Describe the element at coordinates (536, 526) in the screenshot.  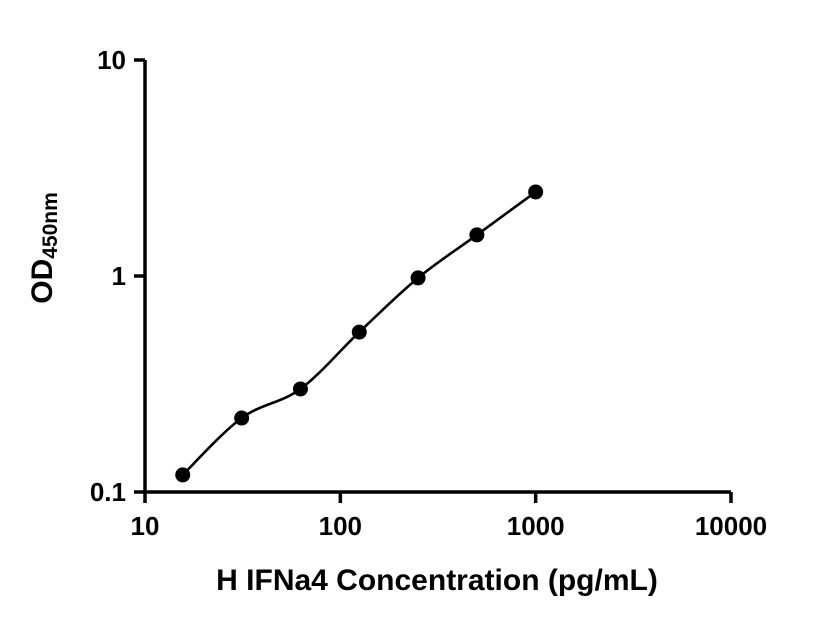
I see `x-tick-label: 1000` at that location.